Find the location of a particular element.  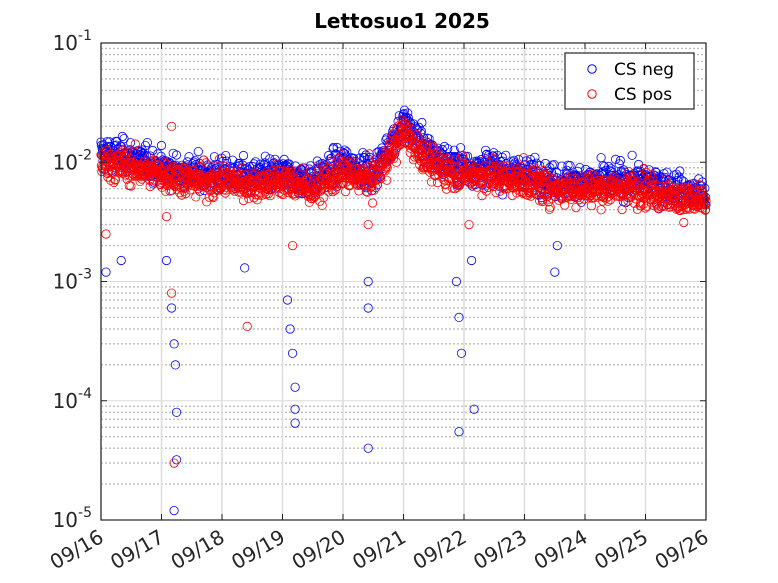

y-tick-exponent: -5 is located at coordinates (85, 513).